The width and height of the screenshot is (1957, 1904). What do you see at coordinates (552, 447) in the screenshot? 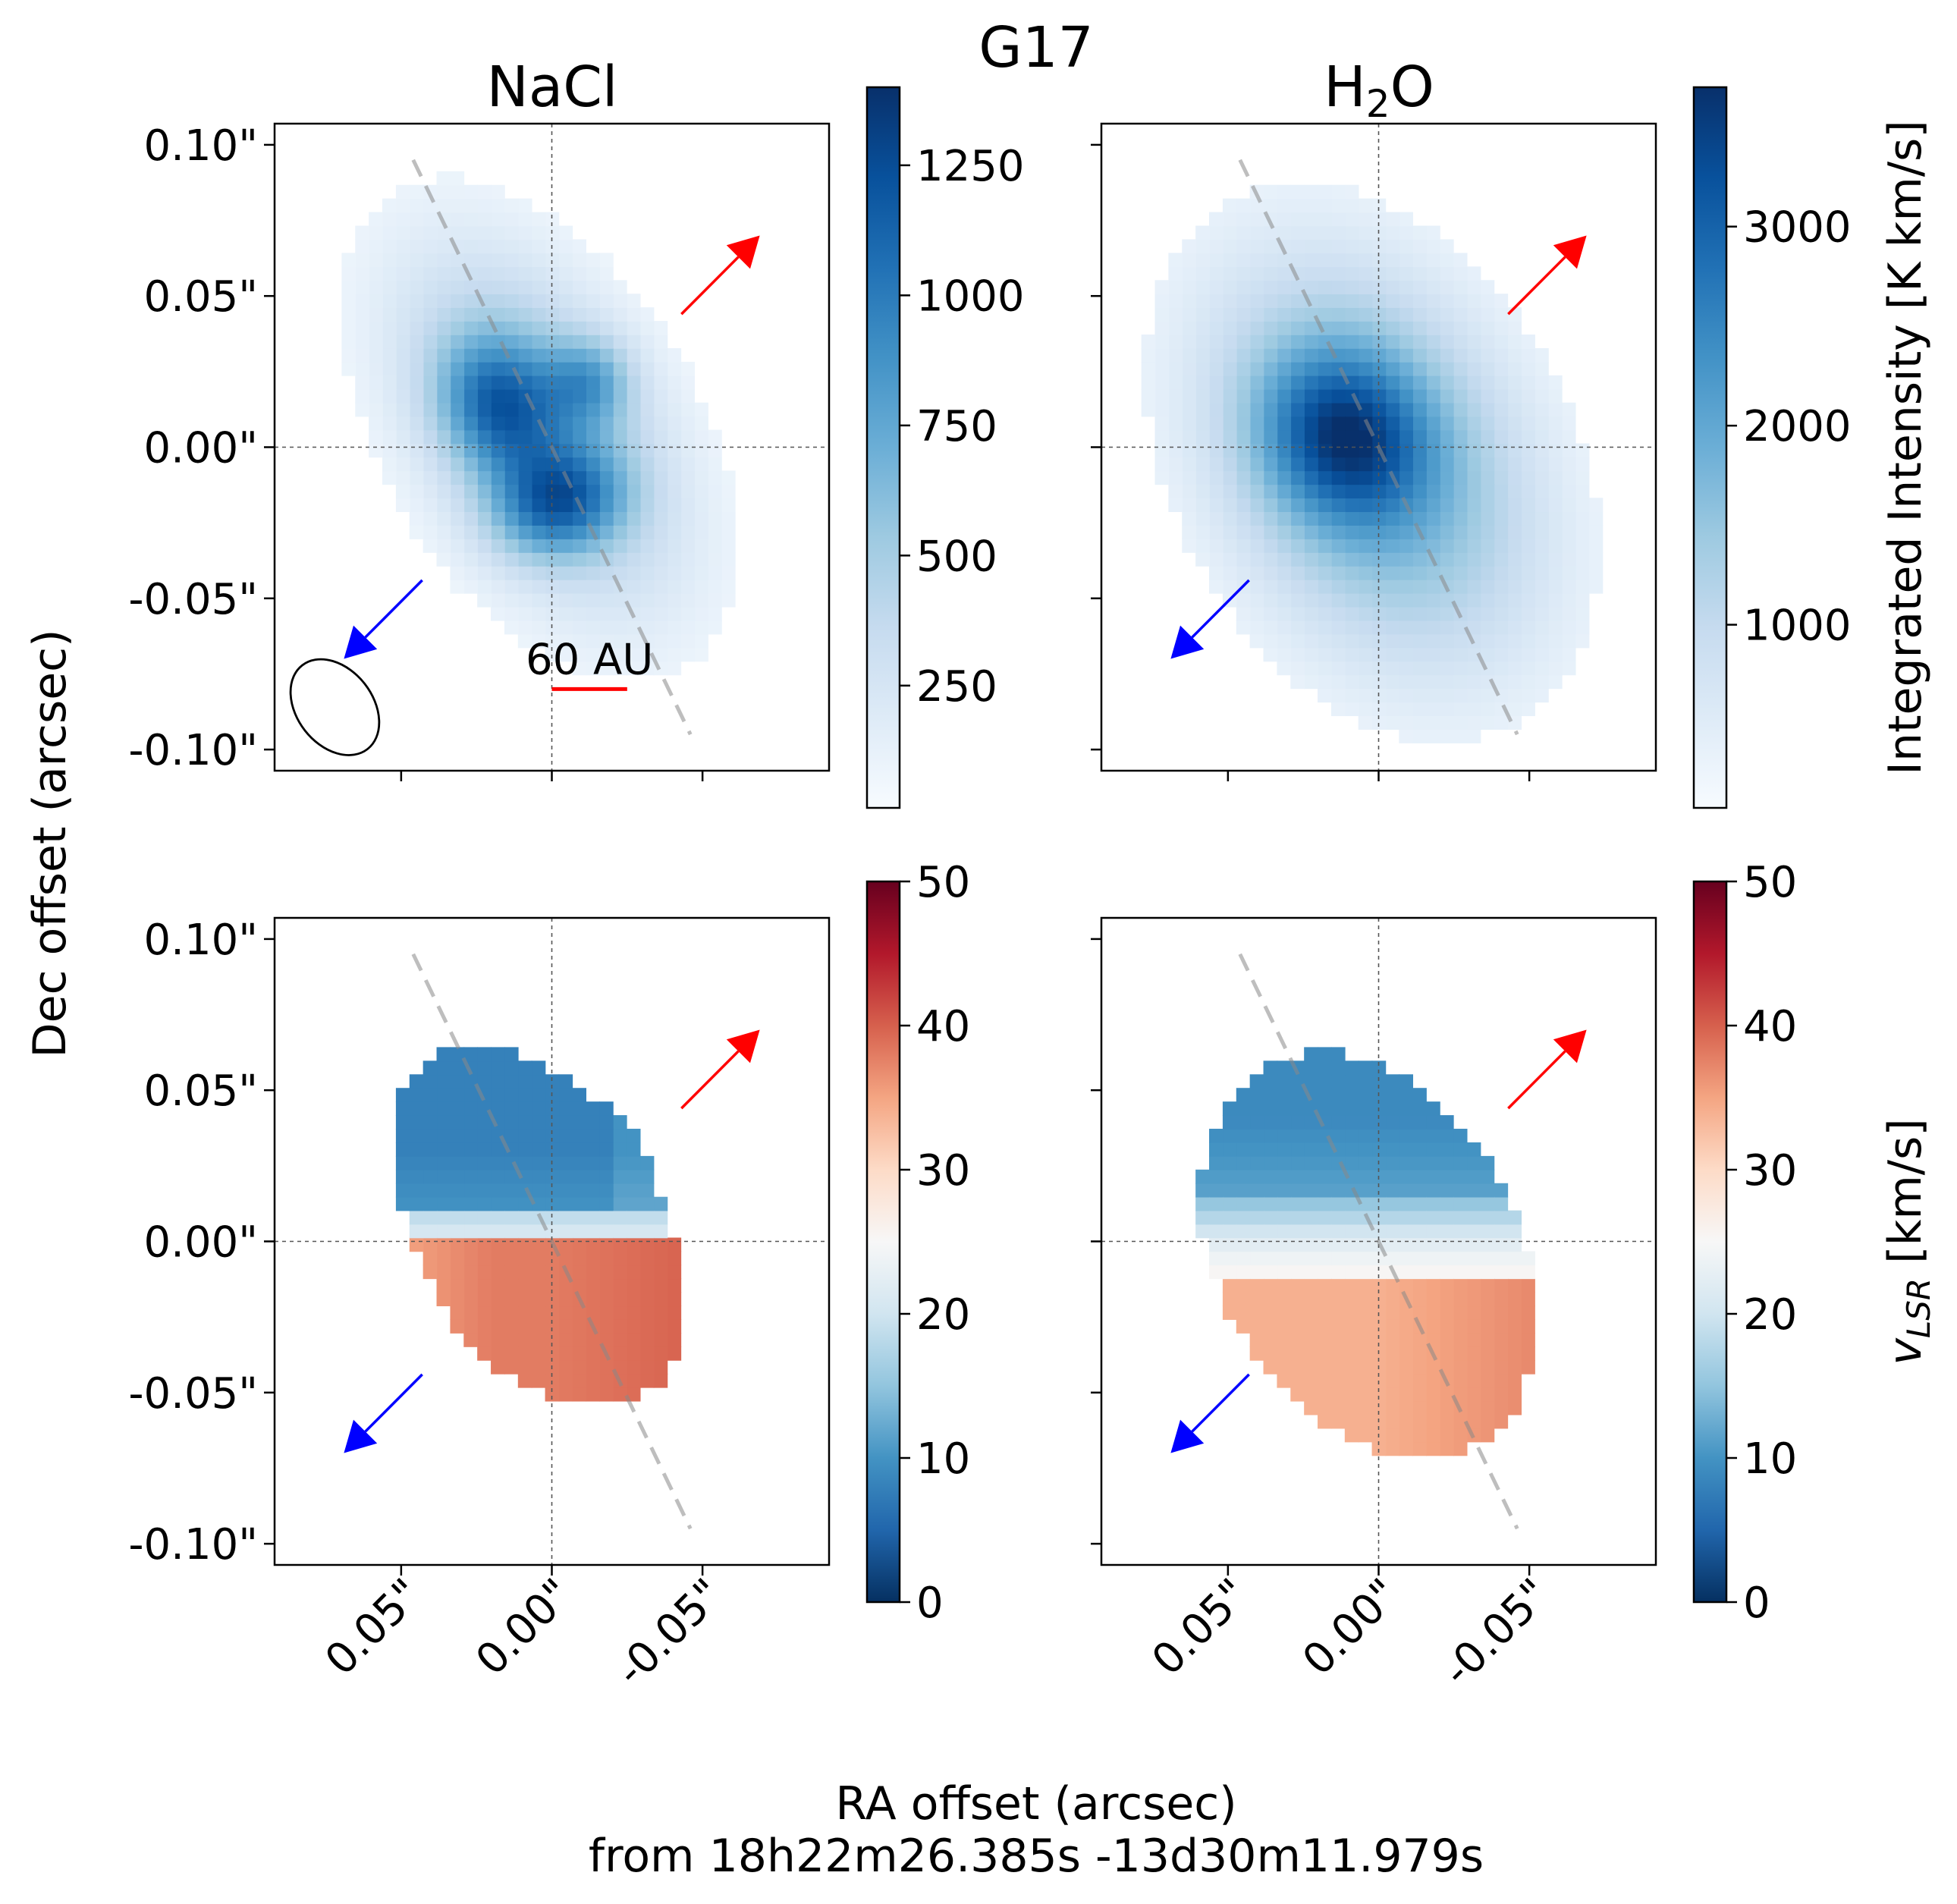
I see `disk-axis-line` at bounding box center [552, 447].